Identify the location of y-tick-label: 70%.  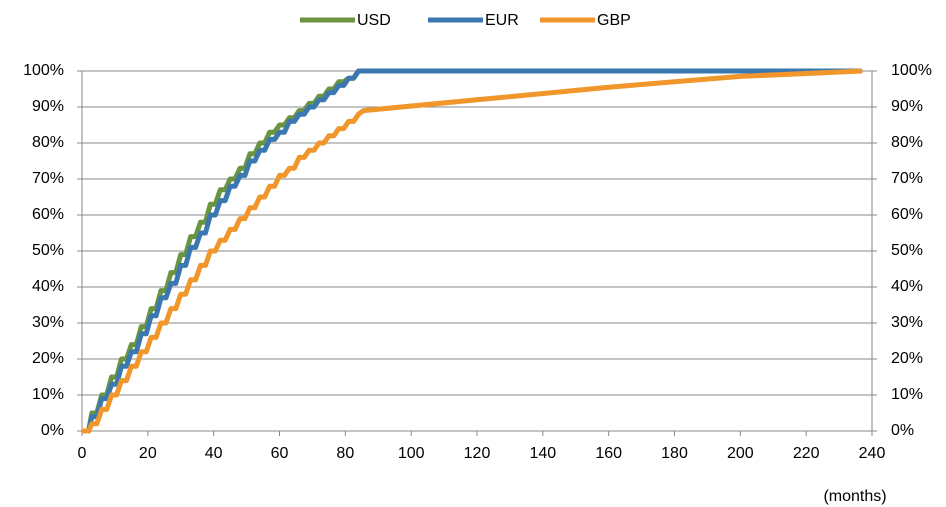
(48, 178).